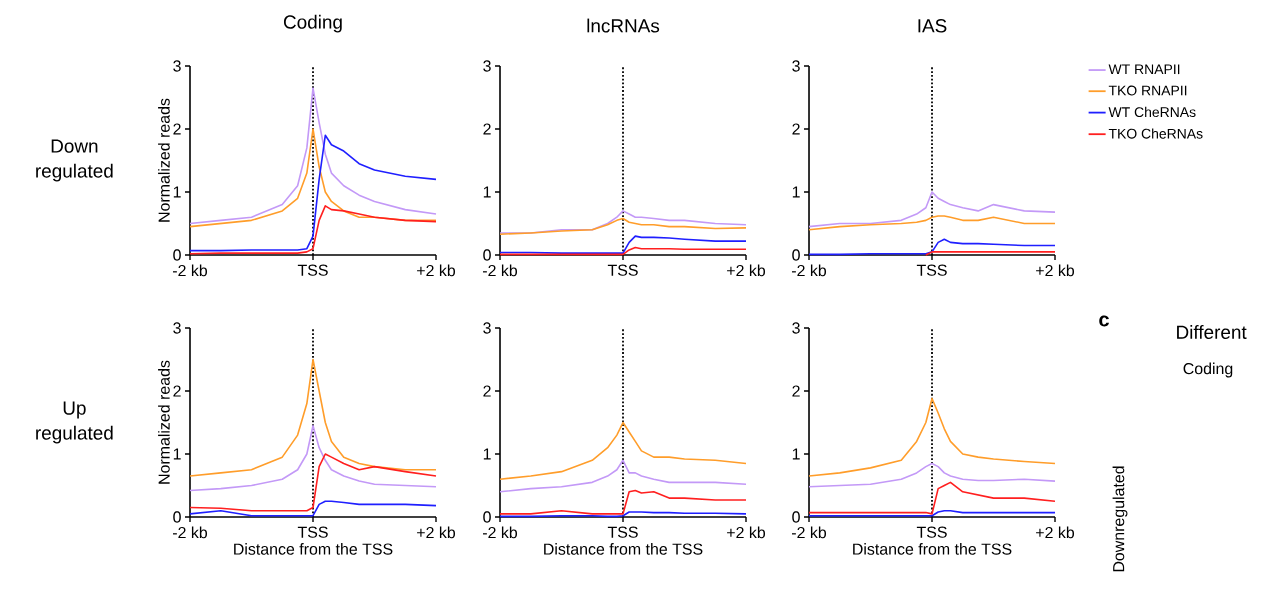  I want to click on text: c, so click(1104, 321).